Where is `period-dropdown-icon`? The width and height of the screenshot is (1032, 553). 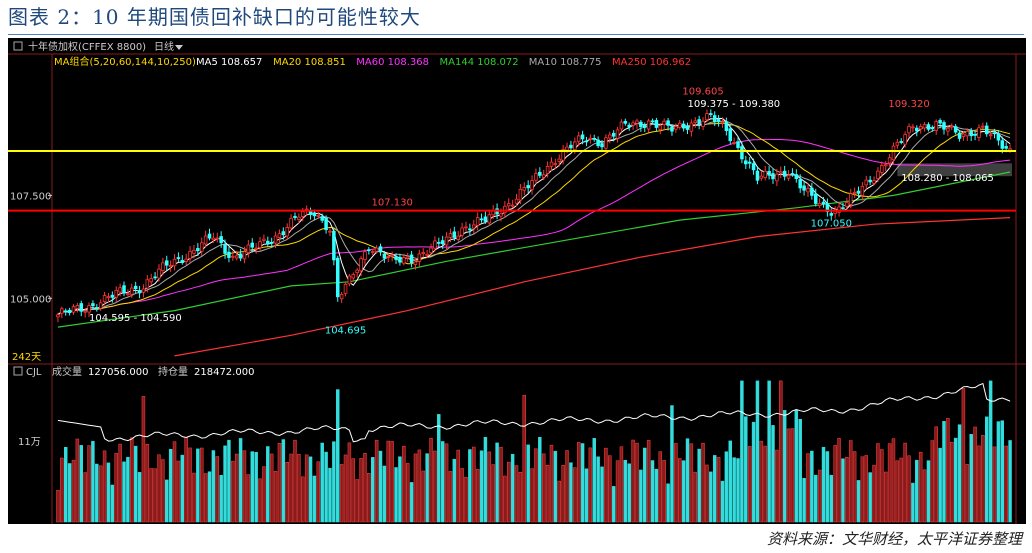
period-dropdown-icon is located at coordinates (179, 47).